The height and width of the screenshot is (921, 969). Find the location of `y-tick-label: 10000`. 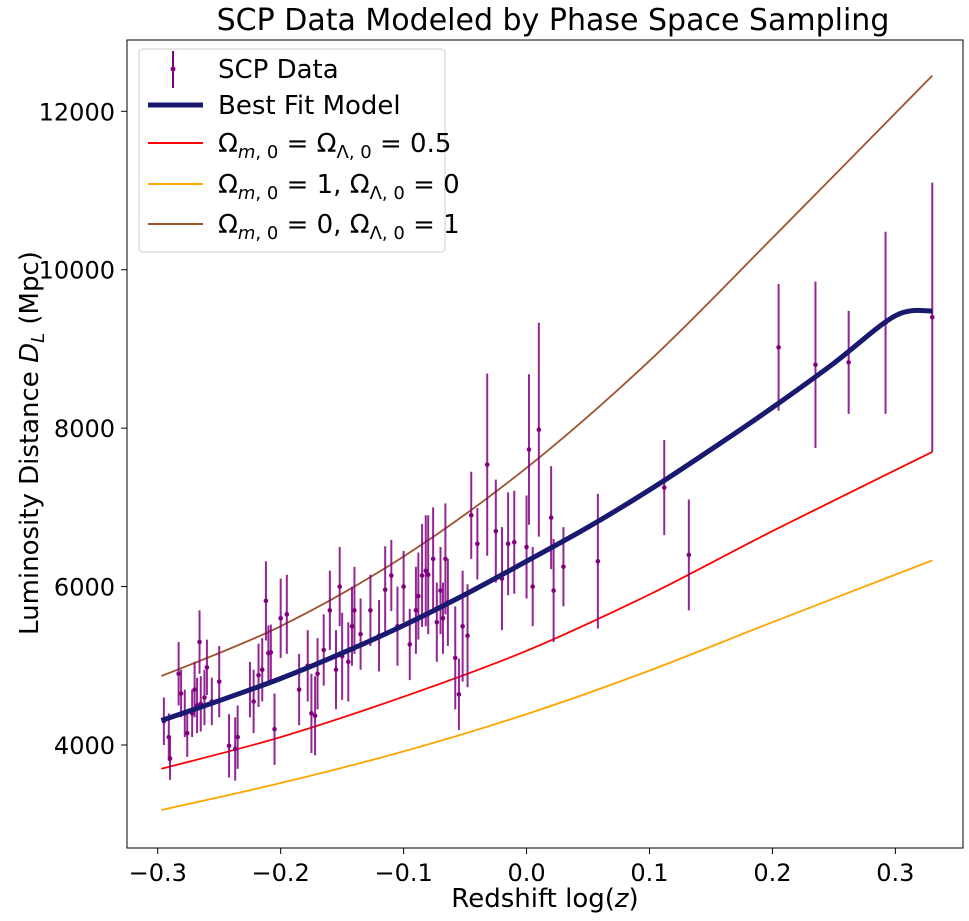

y-tick-label: 10000 is located at coordinates (77, 271).